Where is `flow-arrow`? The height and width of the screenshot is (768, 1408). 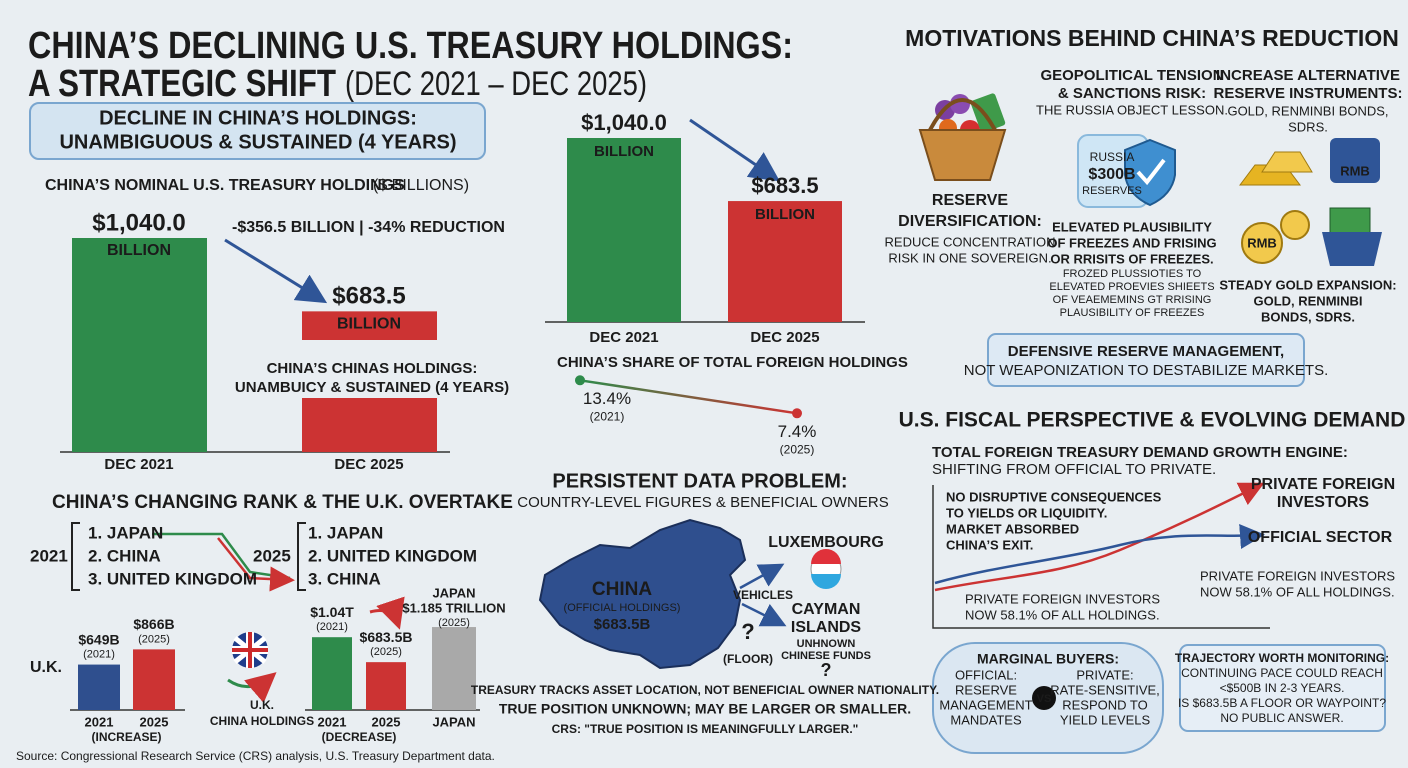 flow-arrow is located at coordinates (764, 614).